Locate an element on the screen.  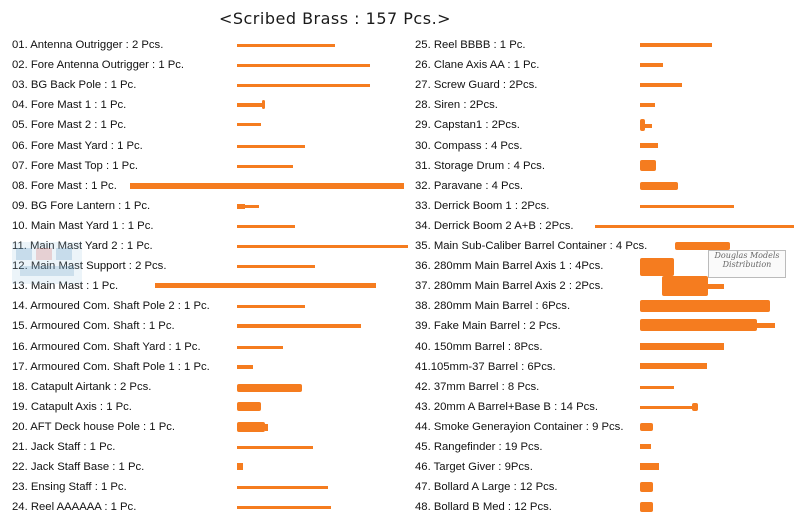
part-label: 37. 280mm Main Barrel Axis 2 : 2Pcs. is located at coordinates (509, 286).